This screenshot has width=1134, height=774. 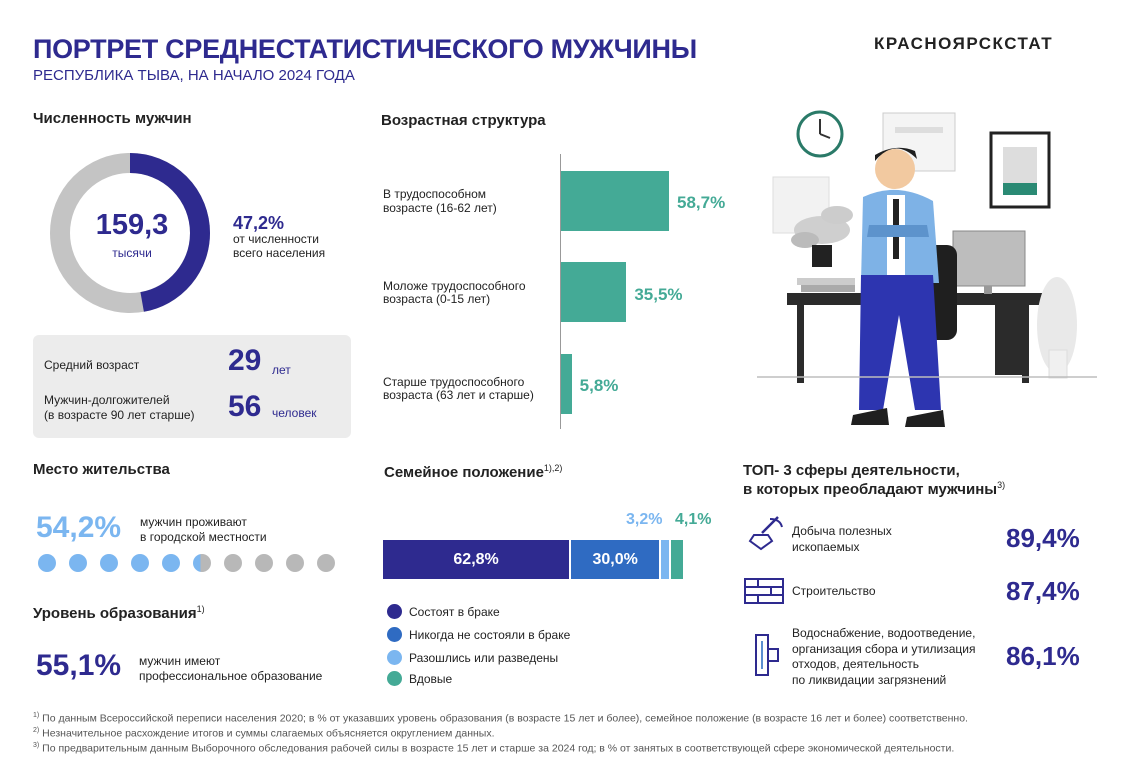 I want to click on age-label-3a: Старше трудоспособного, so click(x=454, y=382).